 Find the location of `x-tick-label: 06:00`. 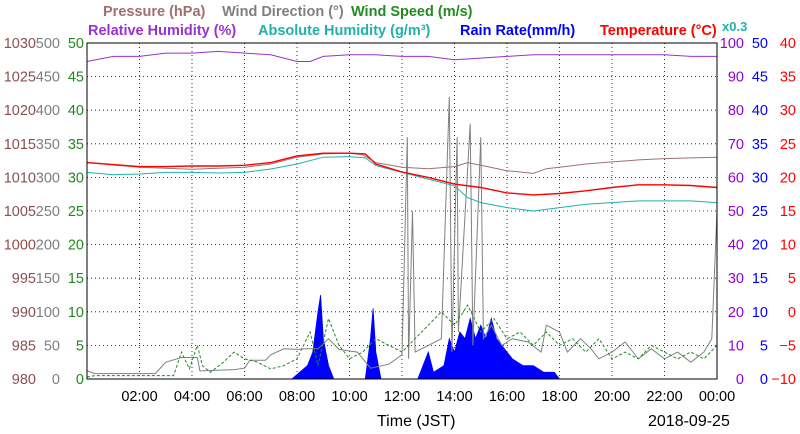

x-tick-label: 06:00 is located at coordinates (244, 397).